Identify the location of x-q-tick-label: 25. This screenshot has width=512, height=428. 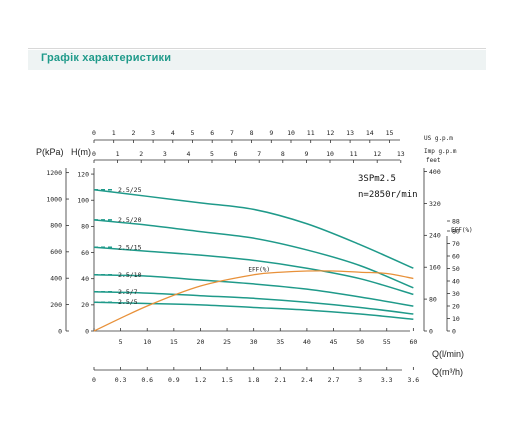
(227, 342).